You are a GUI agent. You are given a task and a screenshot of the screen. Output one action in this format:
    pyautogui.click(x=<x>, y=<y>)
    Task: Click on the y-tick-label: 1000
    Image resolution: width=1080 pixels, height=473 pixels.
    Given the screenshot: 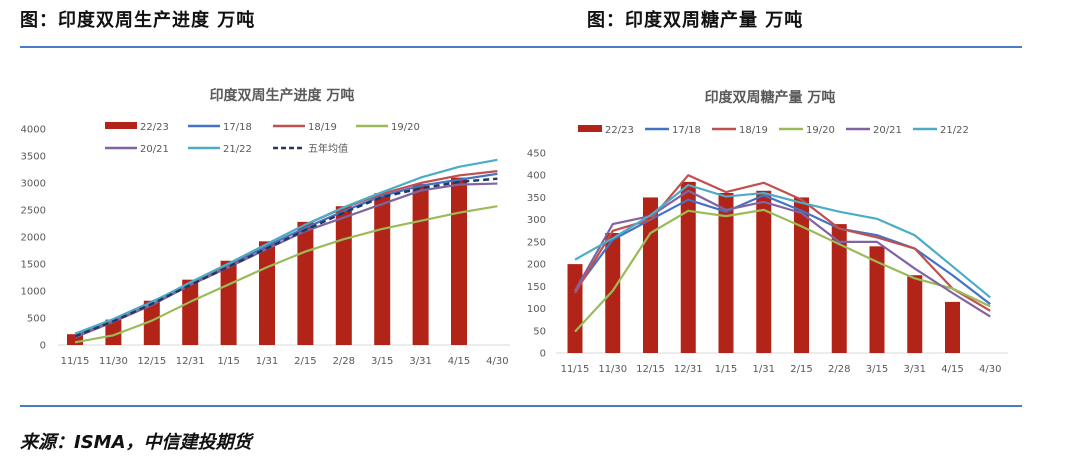 What is the action you would take?
    pyautogui.click(x=33, y=292)
    